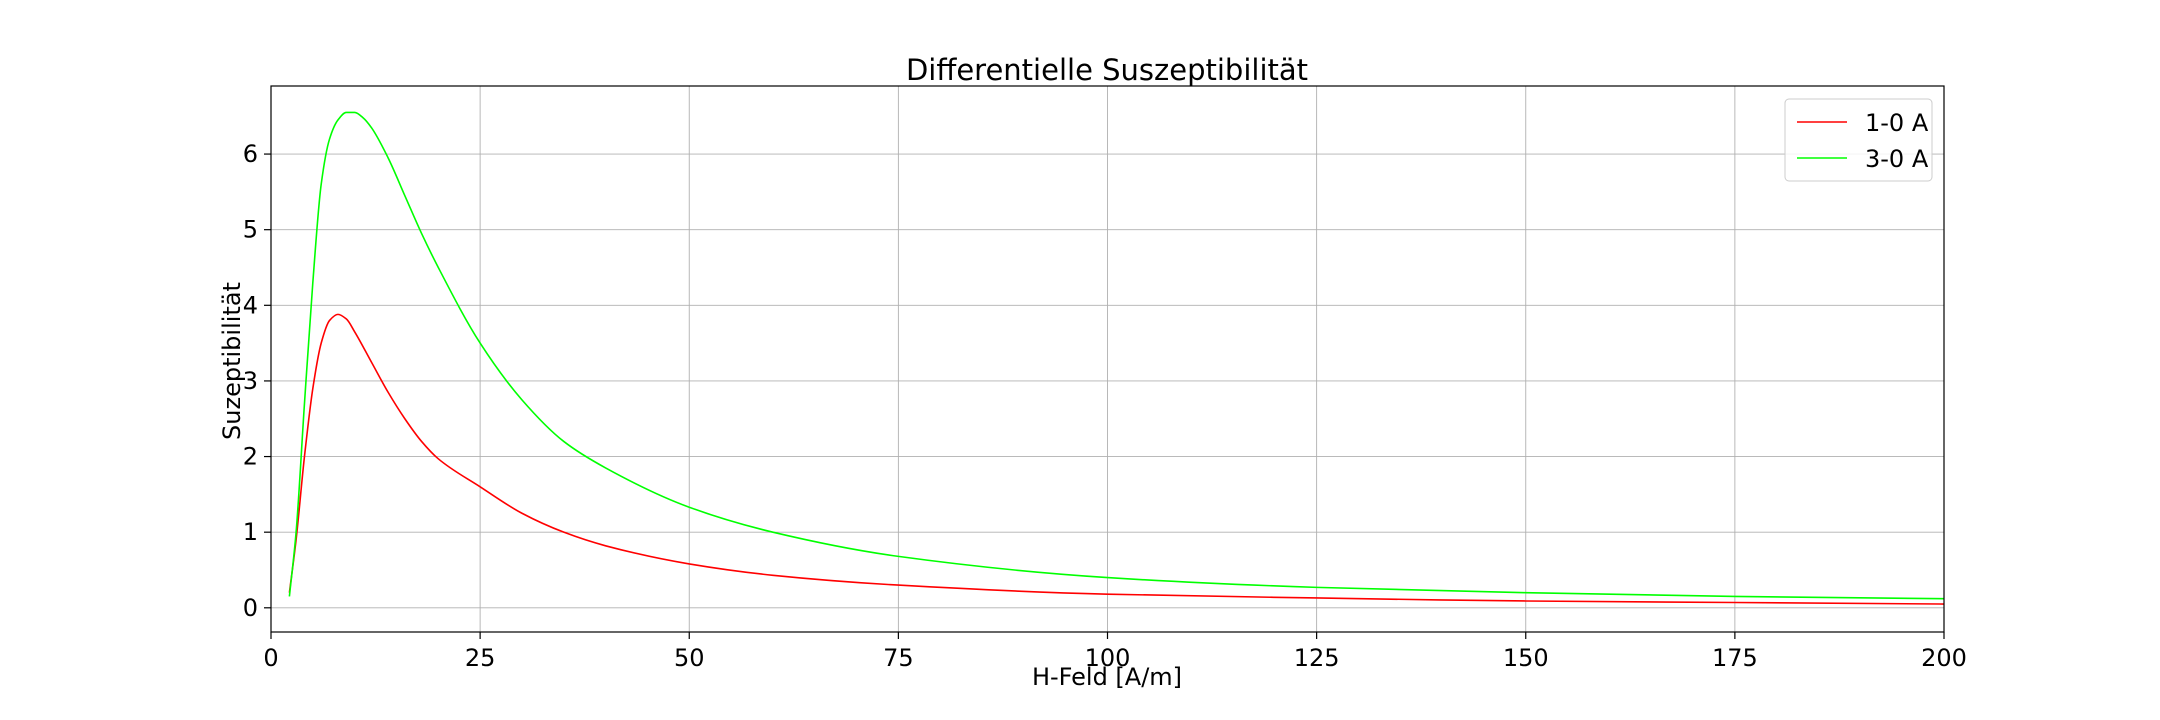  What do you see at coordinates (1735, 658) in the screenshot?
I see `x-tick-label: 175` at bounding box center [1735, 658].